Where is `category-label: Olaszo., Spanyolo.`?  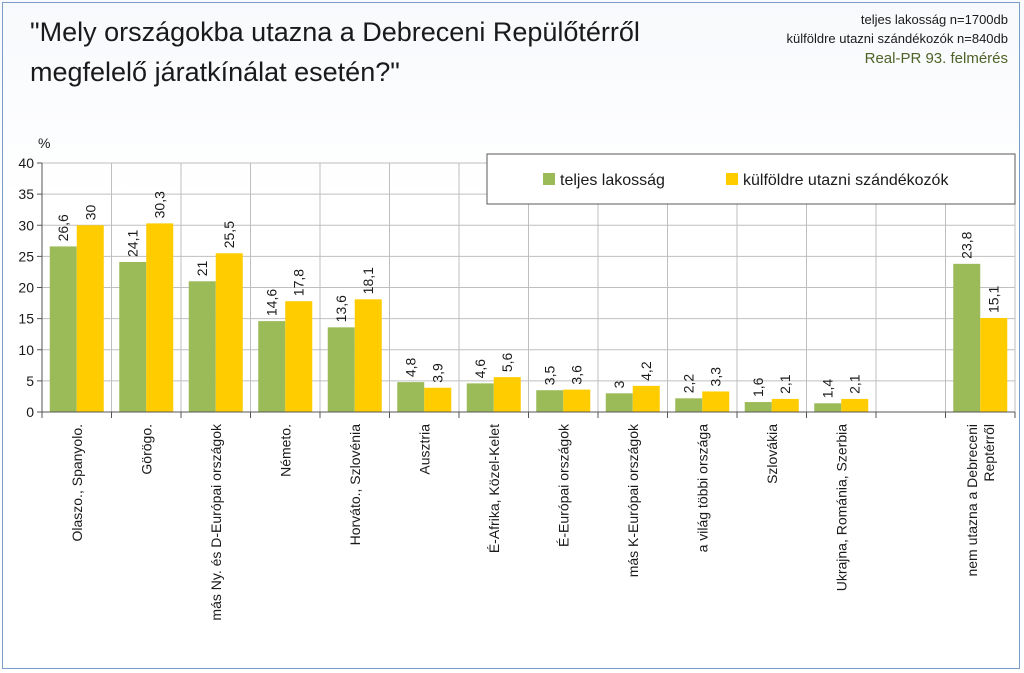 category-label: Olaszo., Spanyolo. is located at coordinates (77, 483).